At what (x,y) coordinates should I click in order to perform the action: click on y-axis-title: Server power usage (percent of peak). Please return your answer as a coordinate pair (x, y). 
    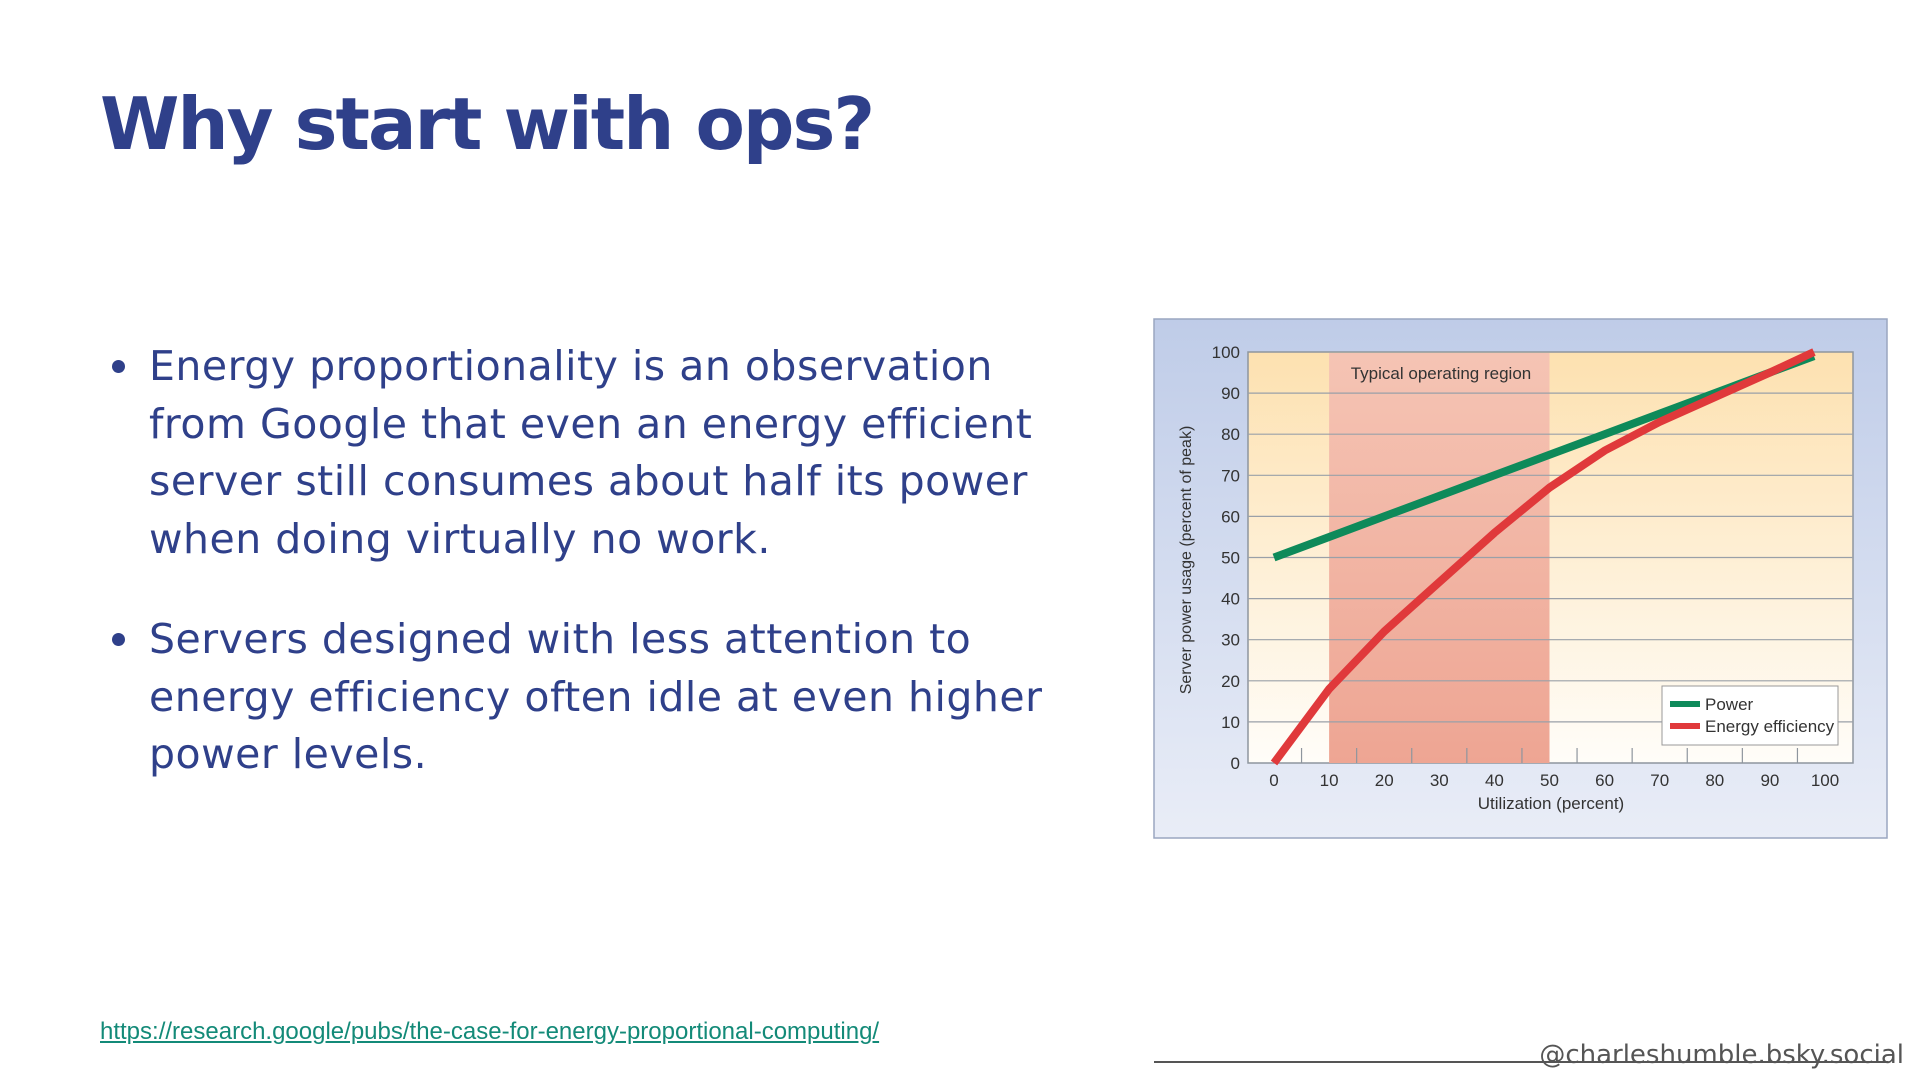
    Looking at the image, I should click on (1186, 560).